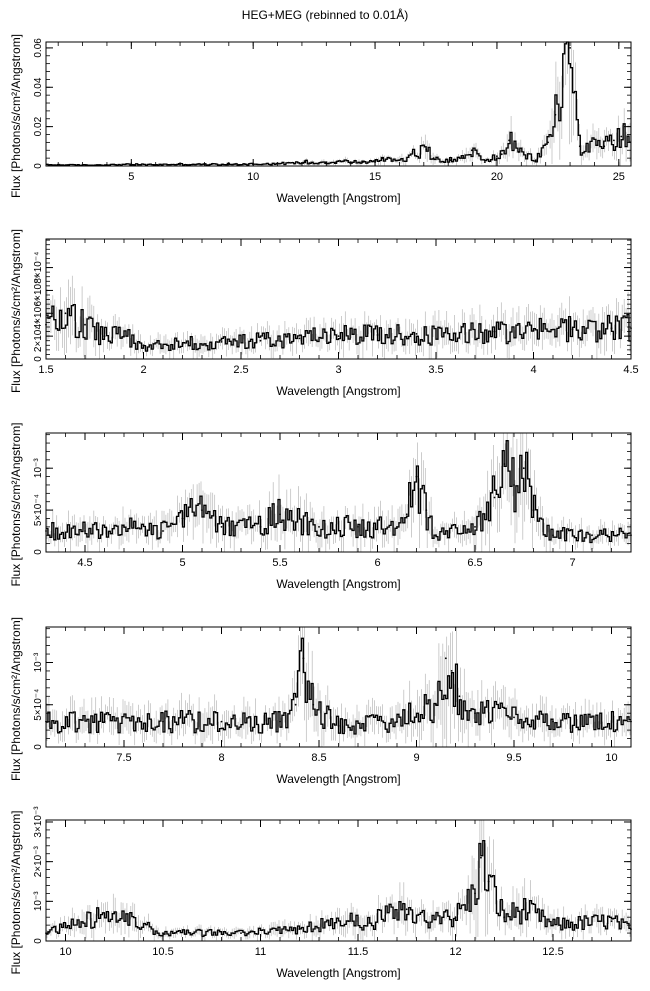  Describe the element at coordinates (123, 758) in the screenshot. I see `x-tick-label: 7.5` at that location.